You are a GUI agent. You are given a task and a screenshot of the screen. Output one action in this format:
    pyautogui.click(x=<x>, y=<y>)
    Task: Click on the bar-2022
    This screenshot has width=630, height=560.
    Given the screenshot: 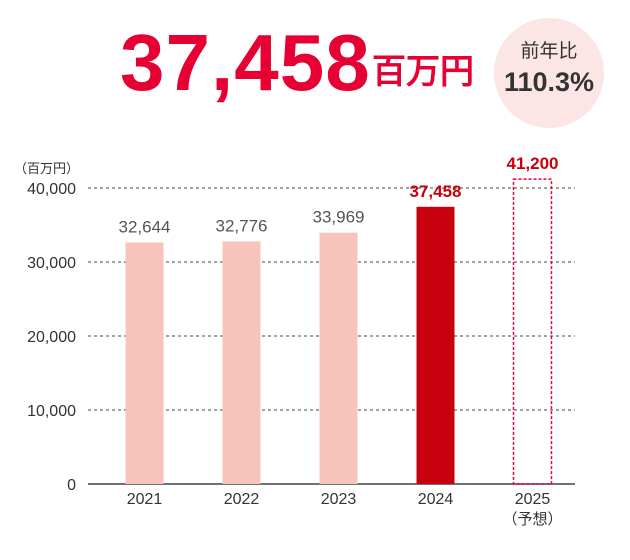 What is the action you would take?
    pyautogui.click(x=241, y=362)
    